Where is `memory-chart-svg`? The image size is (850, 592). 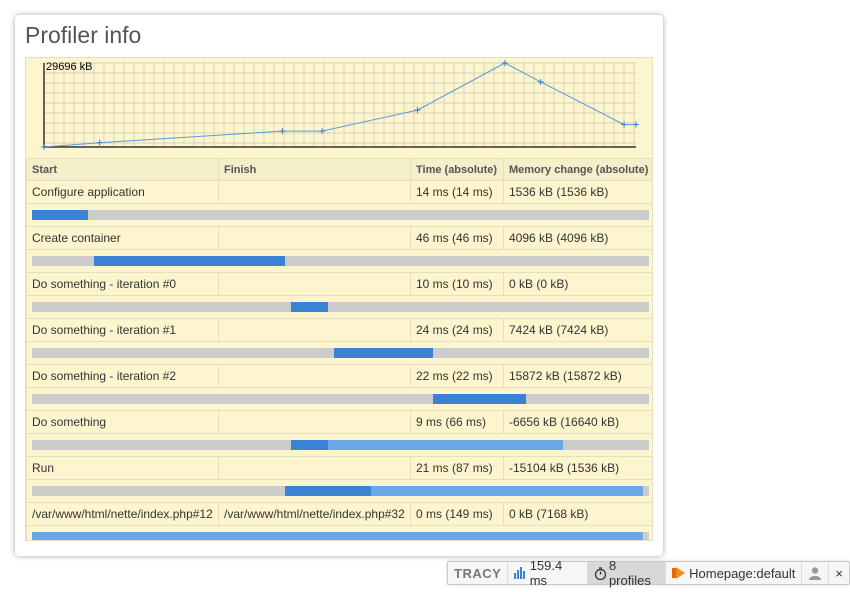
memory-chart-svg is located at coordinates (340, 105).